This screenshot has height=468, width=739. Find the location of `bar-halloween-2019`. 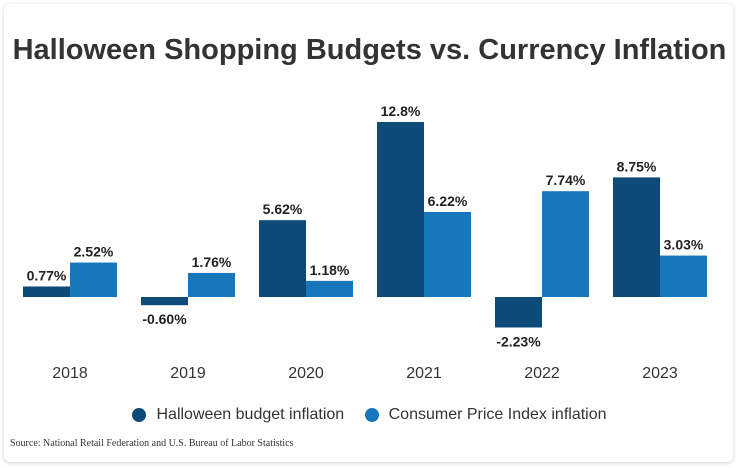

bar-halloween-2019 is located at coordinates (164, 301).